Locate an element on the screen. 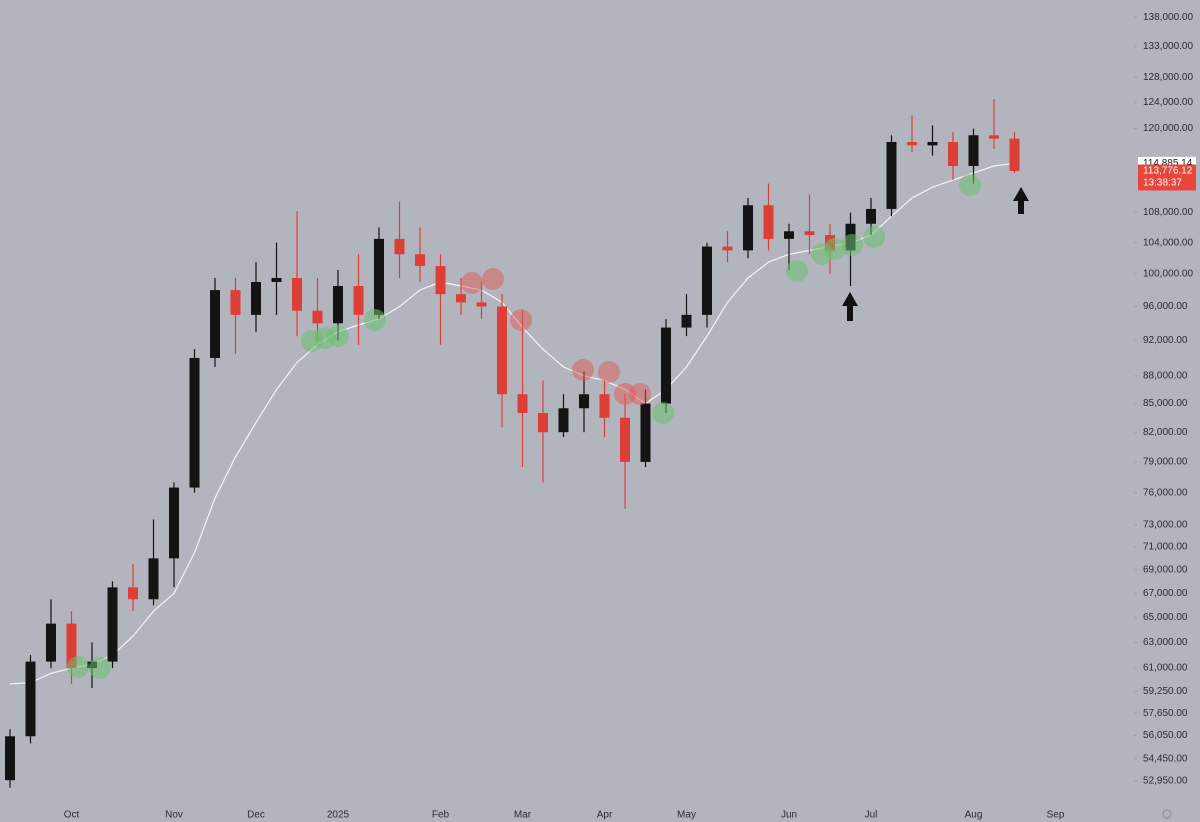 Image resolution: width=1200 pixels, height=822 pixels. price-tag-label: 114,885.14 is located at coordinates (1168, 163).